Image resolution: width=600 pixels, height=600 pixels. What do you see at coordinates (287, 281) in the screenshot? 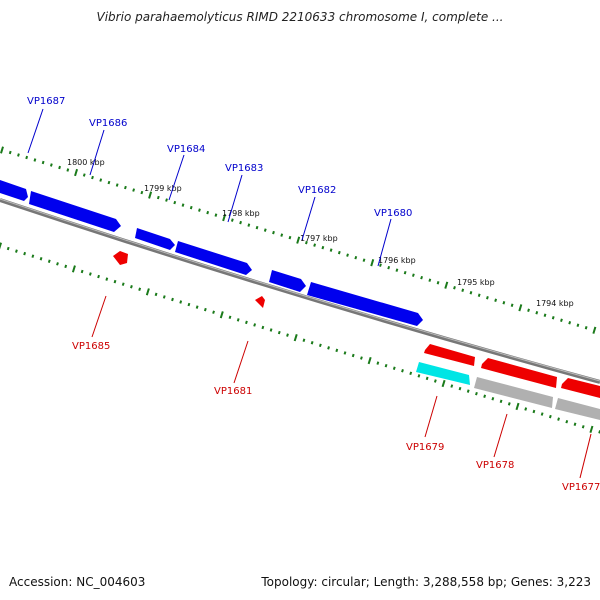
I see `gene-vp1682` at bounding box center [287, 281].